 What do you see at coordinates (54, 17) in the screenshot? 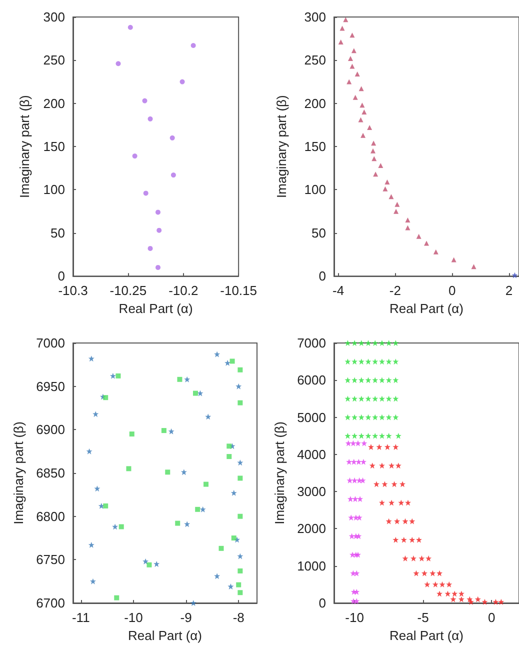
I see `y-tick-label: 300` at bounding box center [54, 17].